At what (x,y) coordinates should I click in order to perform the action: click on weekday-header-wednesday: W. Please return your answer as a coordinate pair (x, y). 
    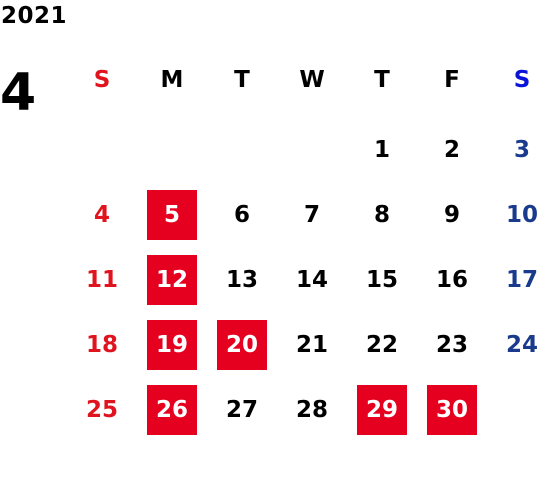
    Looking at the image, I should click on (312, 80).